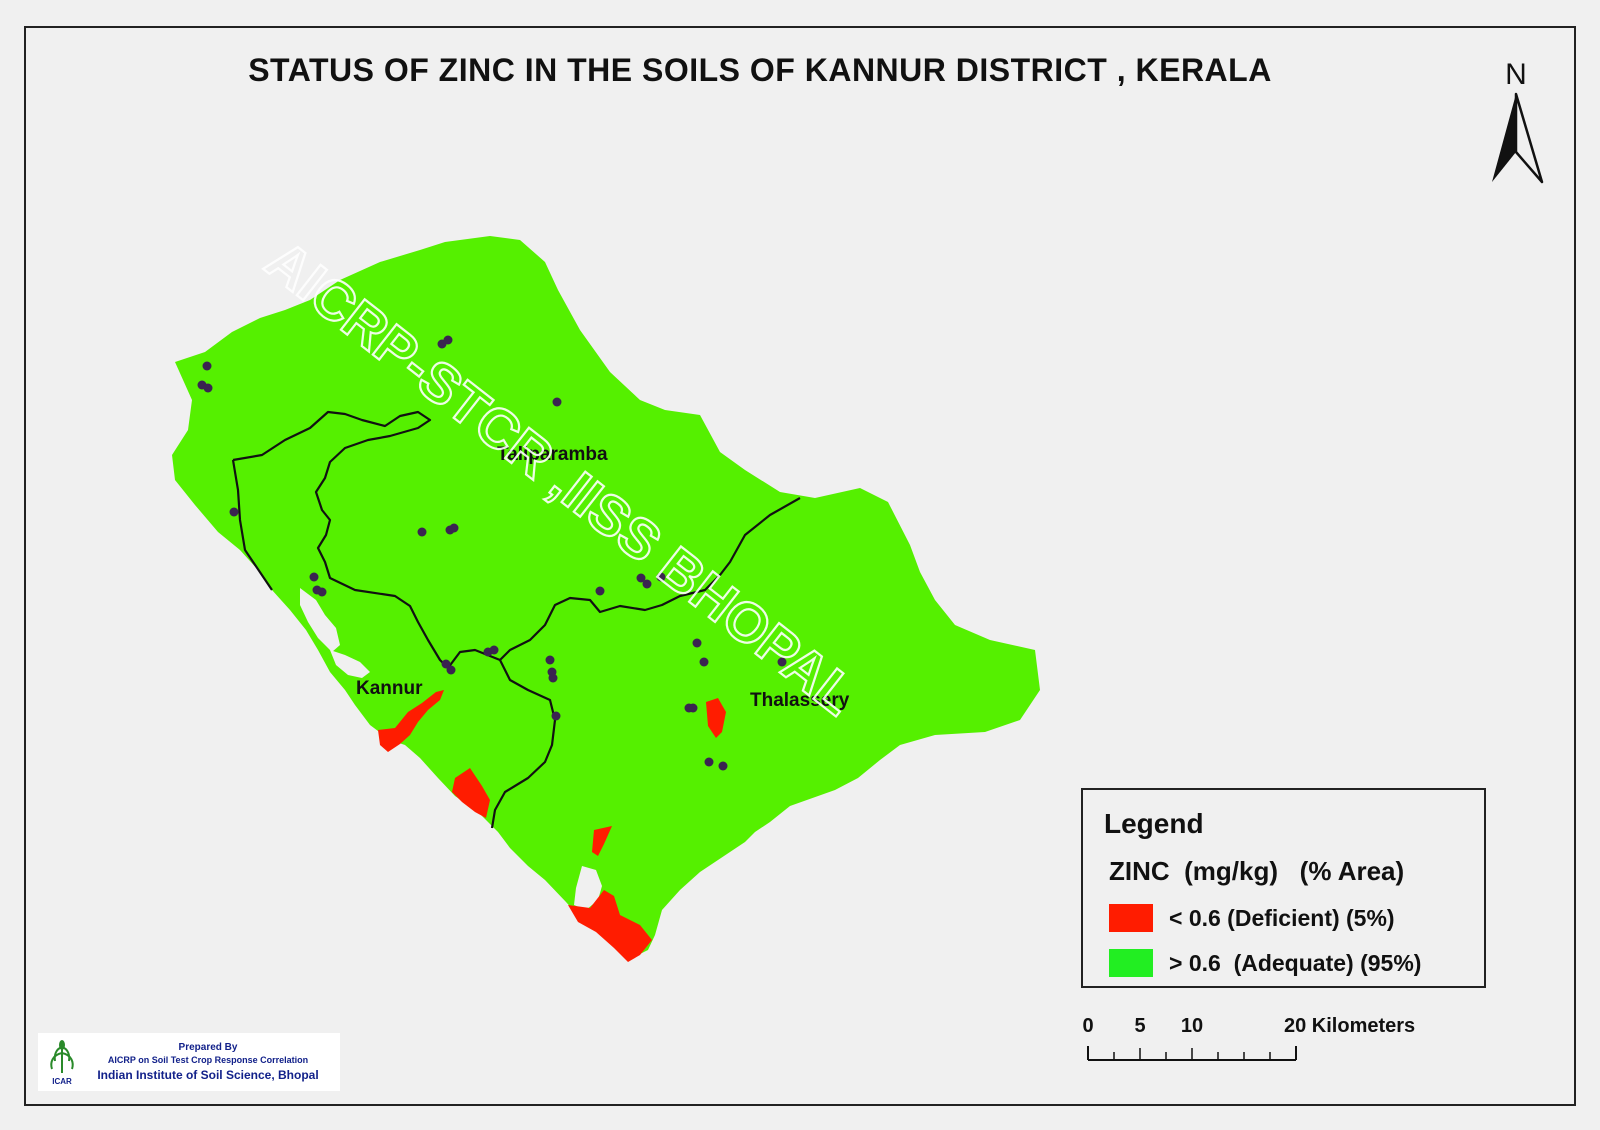  I want to click on legend-title: Legend, so click(1154, 823).